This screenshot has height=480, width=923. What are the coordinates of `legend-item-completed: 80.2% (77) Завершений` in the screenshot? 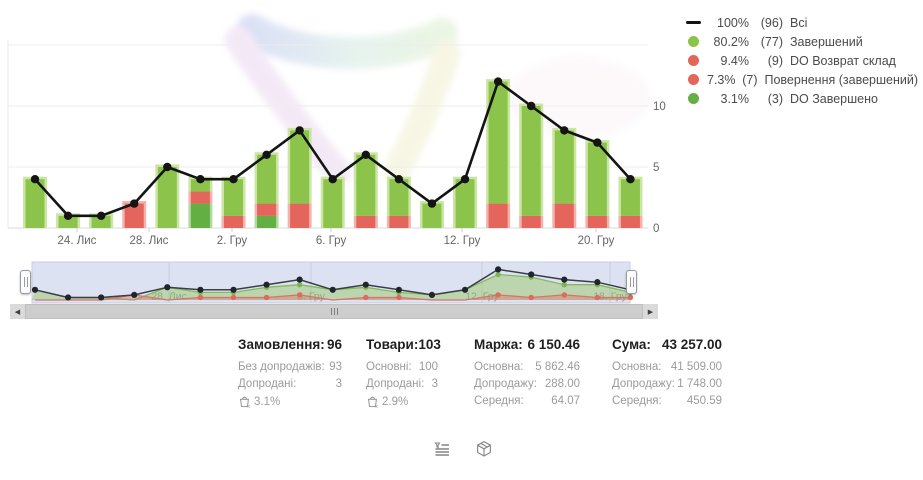 It's located at (802, 41).